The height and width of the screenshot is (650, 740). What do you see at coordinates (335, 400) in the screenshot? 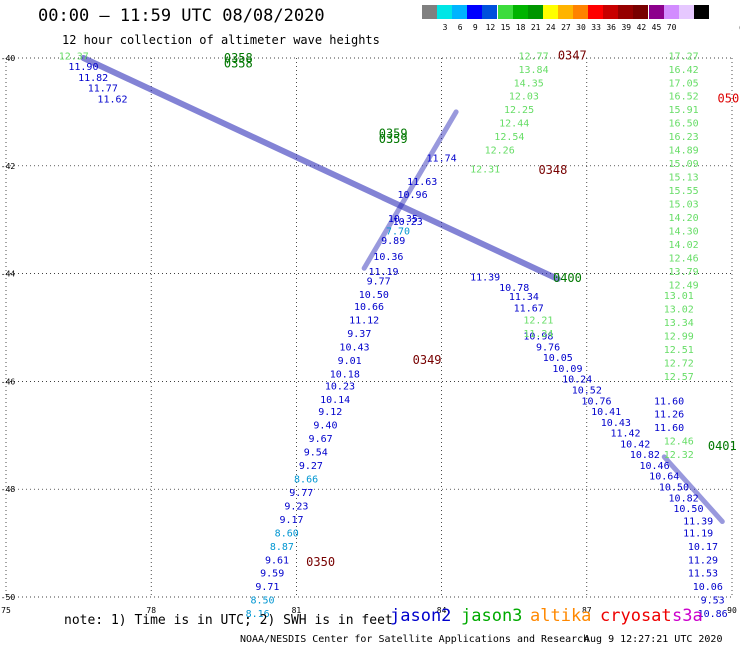
I see `wave-height-label: 10.14` at bounding box center [335, 400].